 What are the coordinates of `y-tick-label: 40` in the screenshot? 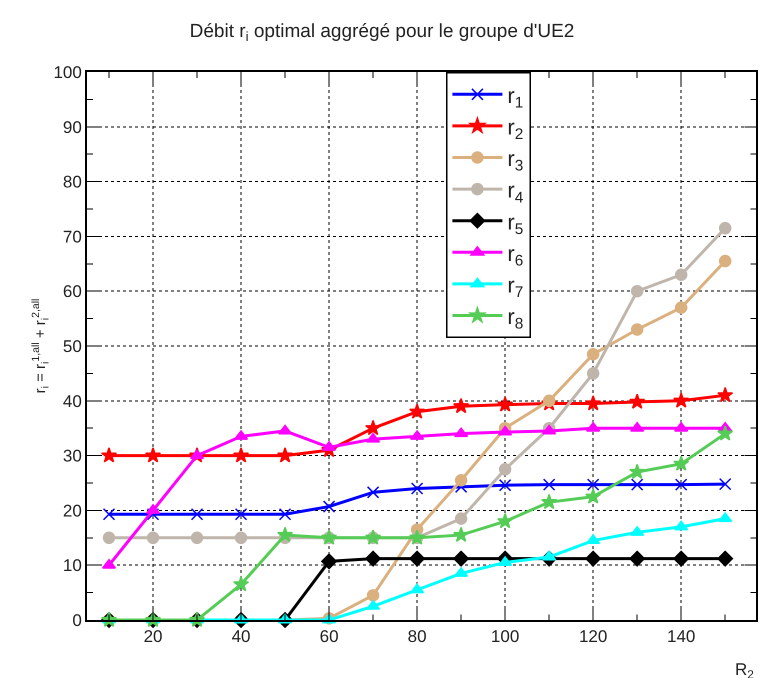 It's located at (72, 401).